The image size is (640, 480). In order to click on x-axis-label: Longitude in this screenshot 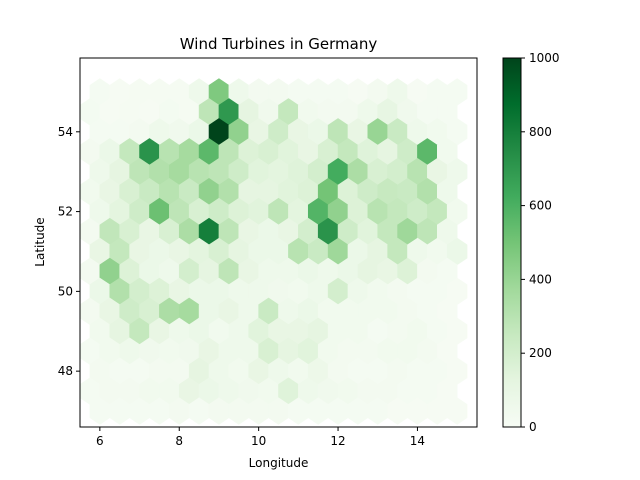, I will do `click(279, 463)`.